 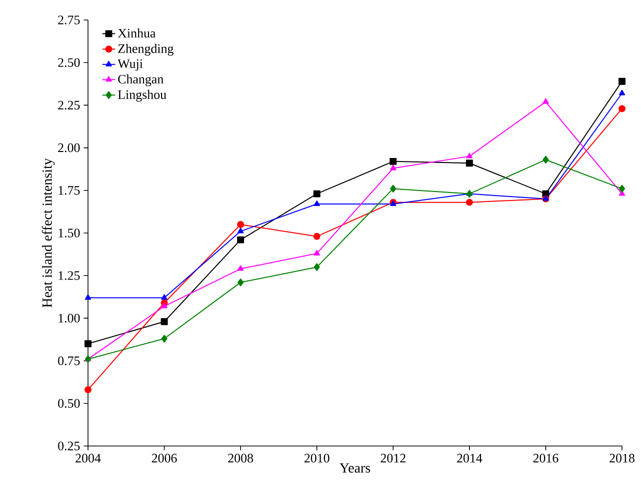 I want to click on x-tick-label: 2012, so click(x=393, y=458).